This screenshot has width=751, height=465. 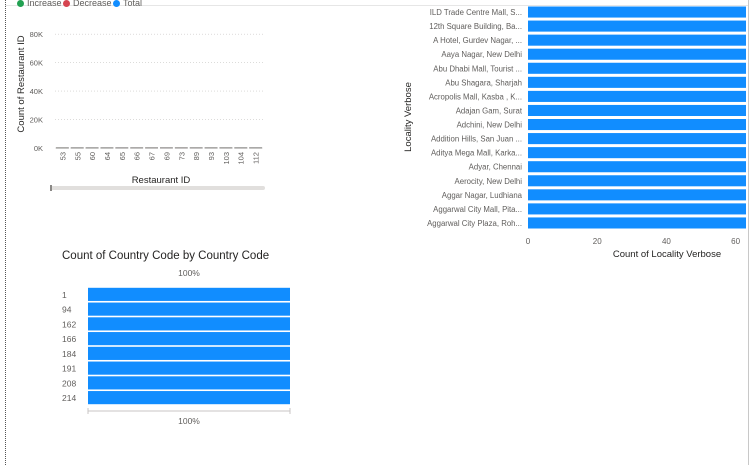 I want to click on x-tick-label: 55, so click(x=77, y=156).